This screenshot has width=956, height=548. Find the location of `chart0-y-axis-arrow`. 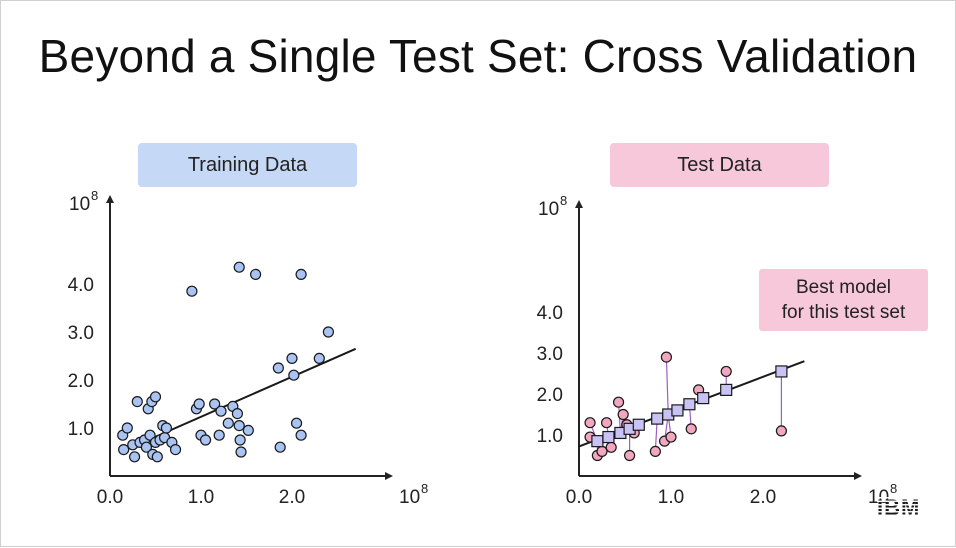

chart0-y-axis-arrow is located at coordinates (110, 199).